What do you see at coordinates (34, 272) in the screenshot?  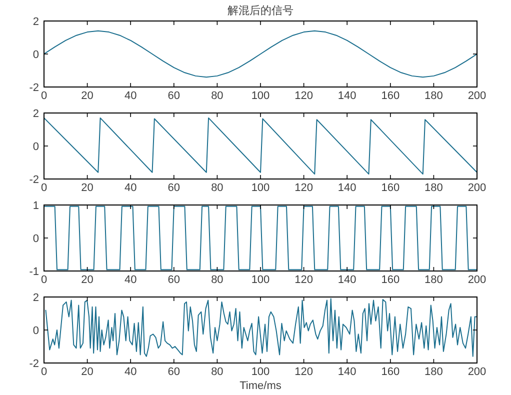 I see `y-tick-label: -1` at bounding box center [34, 272].